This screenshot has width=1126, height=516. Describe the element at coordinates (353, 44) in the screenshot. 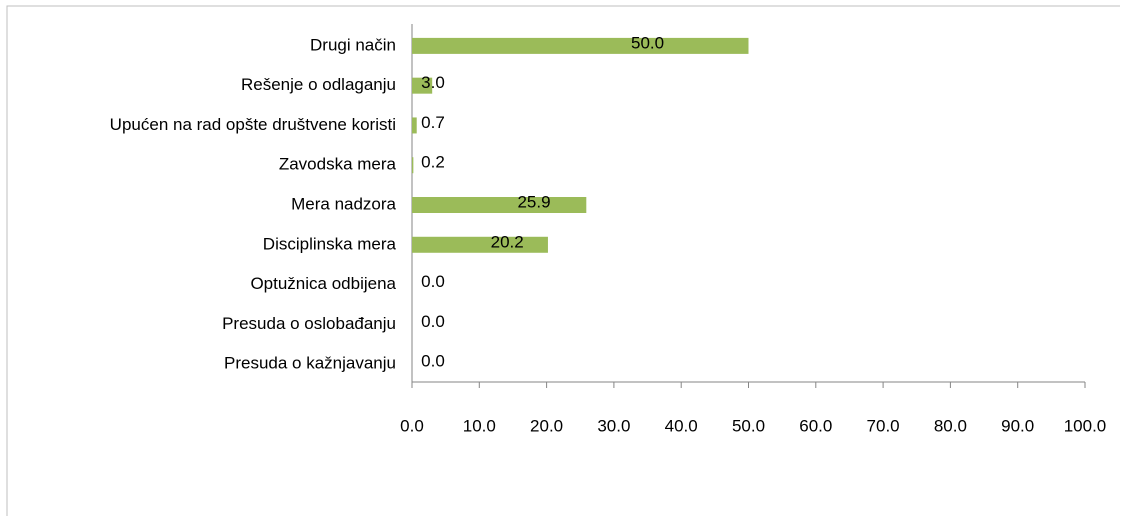

I see `y-tick-label: Drugi način` at that location.